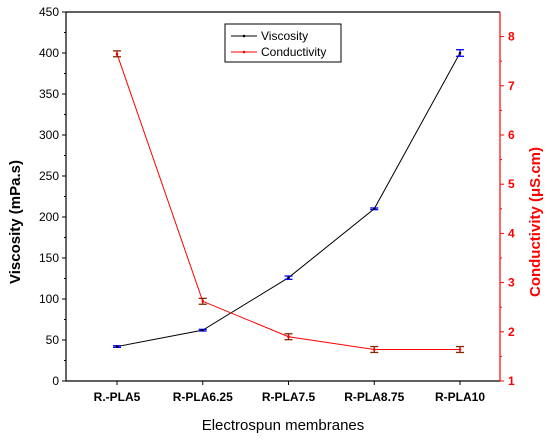 The image size is (550, 440). What do you see at coordinates (511, 37) in the screenshot?
I see `y-tick-label-right: 8` at bounding box center [511, 37].